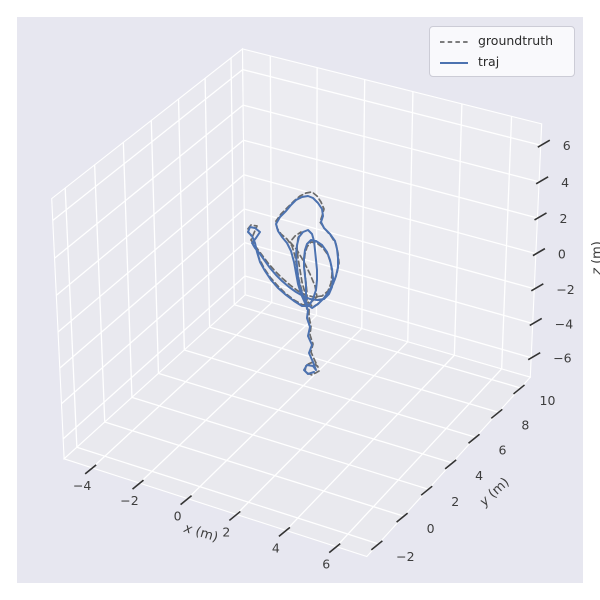 This screenshot has height=600, width=600. Describe the element at coordinates (503, 449) in the screenshot. I see `y-tick-label: 6` at that location.